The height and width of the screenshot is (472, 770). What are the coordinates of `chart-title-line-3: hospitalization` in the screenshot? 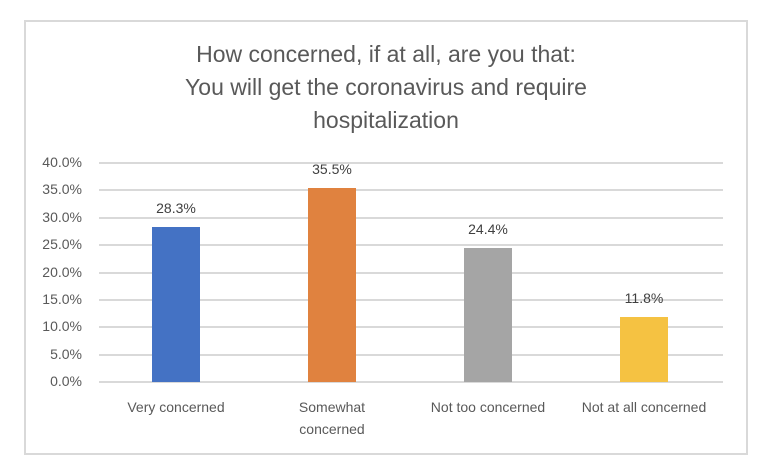 It's located at (386, 120).